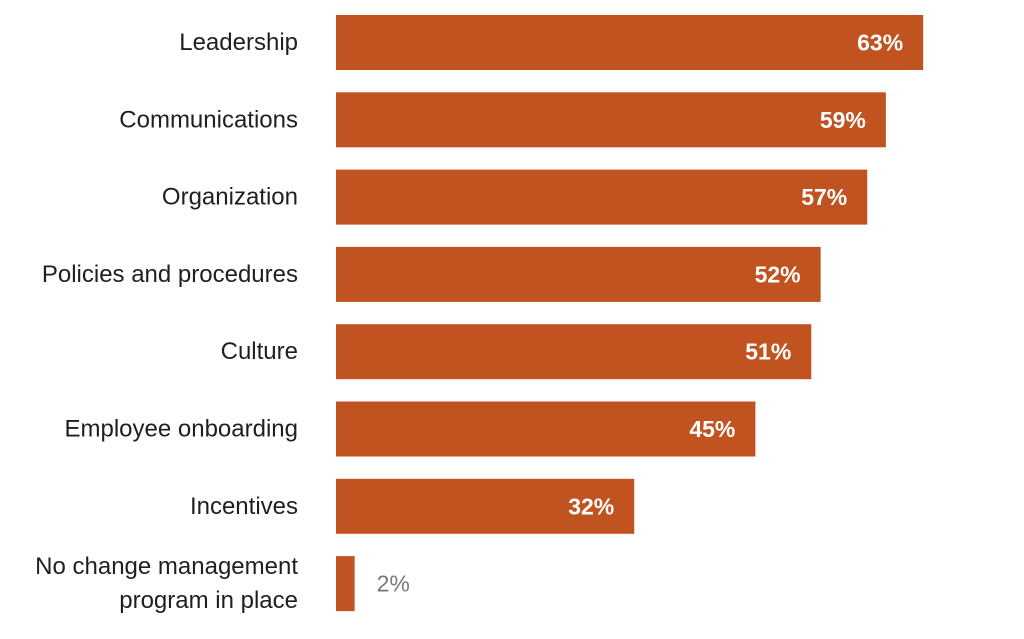  Describe the element at coordinates (208, 600) in the screenshot. I see `category-label: program in place` at that location.